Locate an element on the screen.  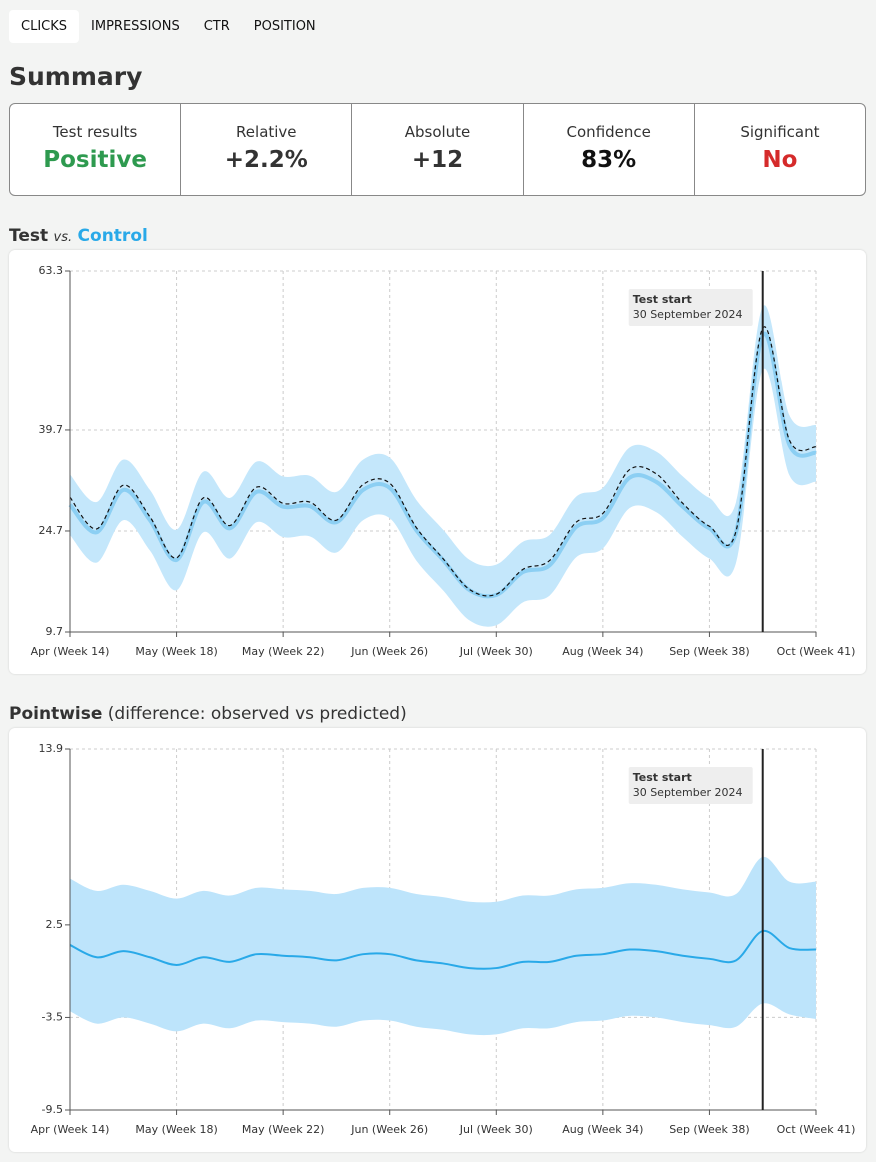
control-label: Control is located at coordinates (112, 236).